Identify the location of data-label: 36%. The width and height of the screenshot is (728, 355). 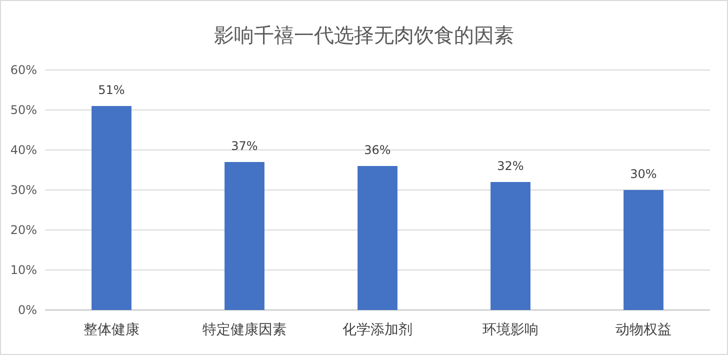
(377, 150).